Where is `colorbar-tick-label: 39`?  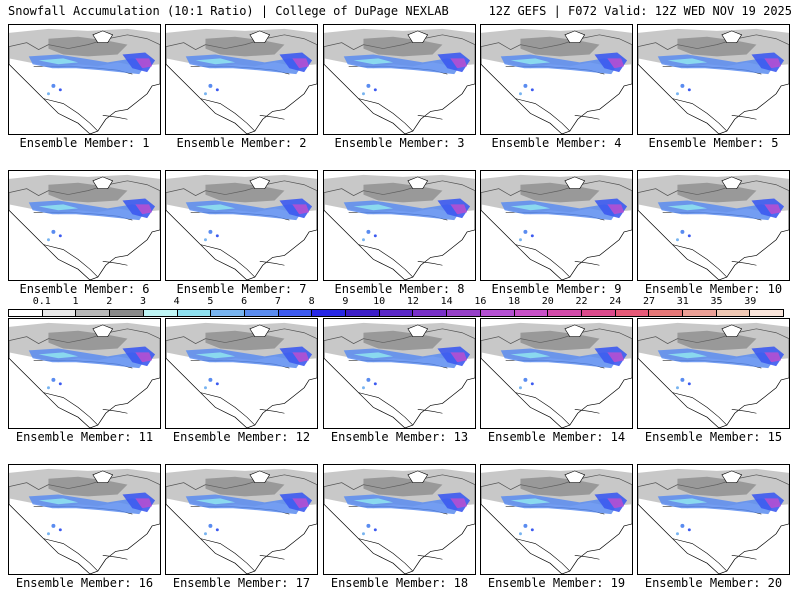
colorbar-tick-label: 39 is located at coordinates (750, 301).